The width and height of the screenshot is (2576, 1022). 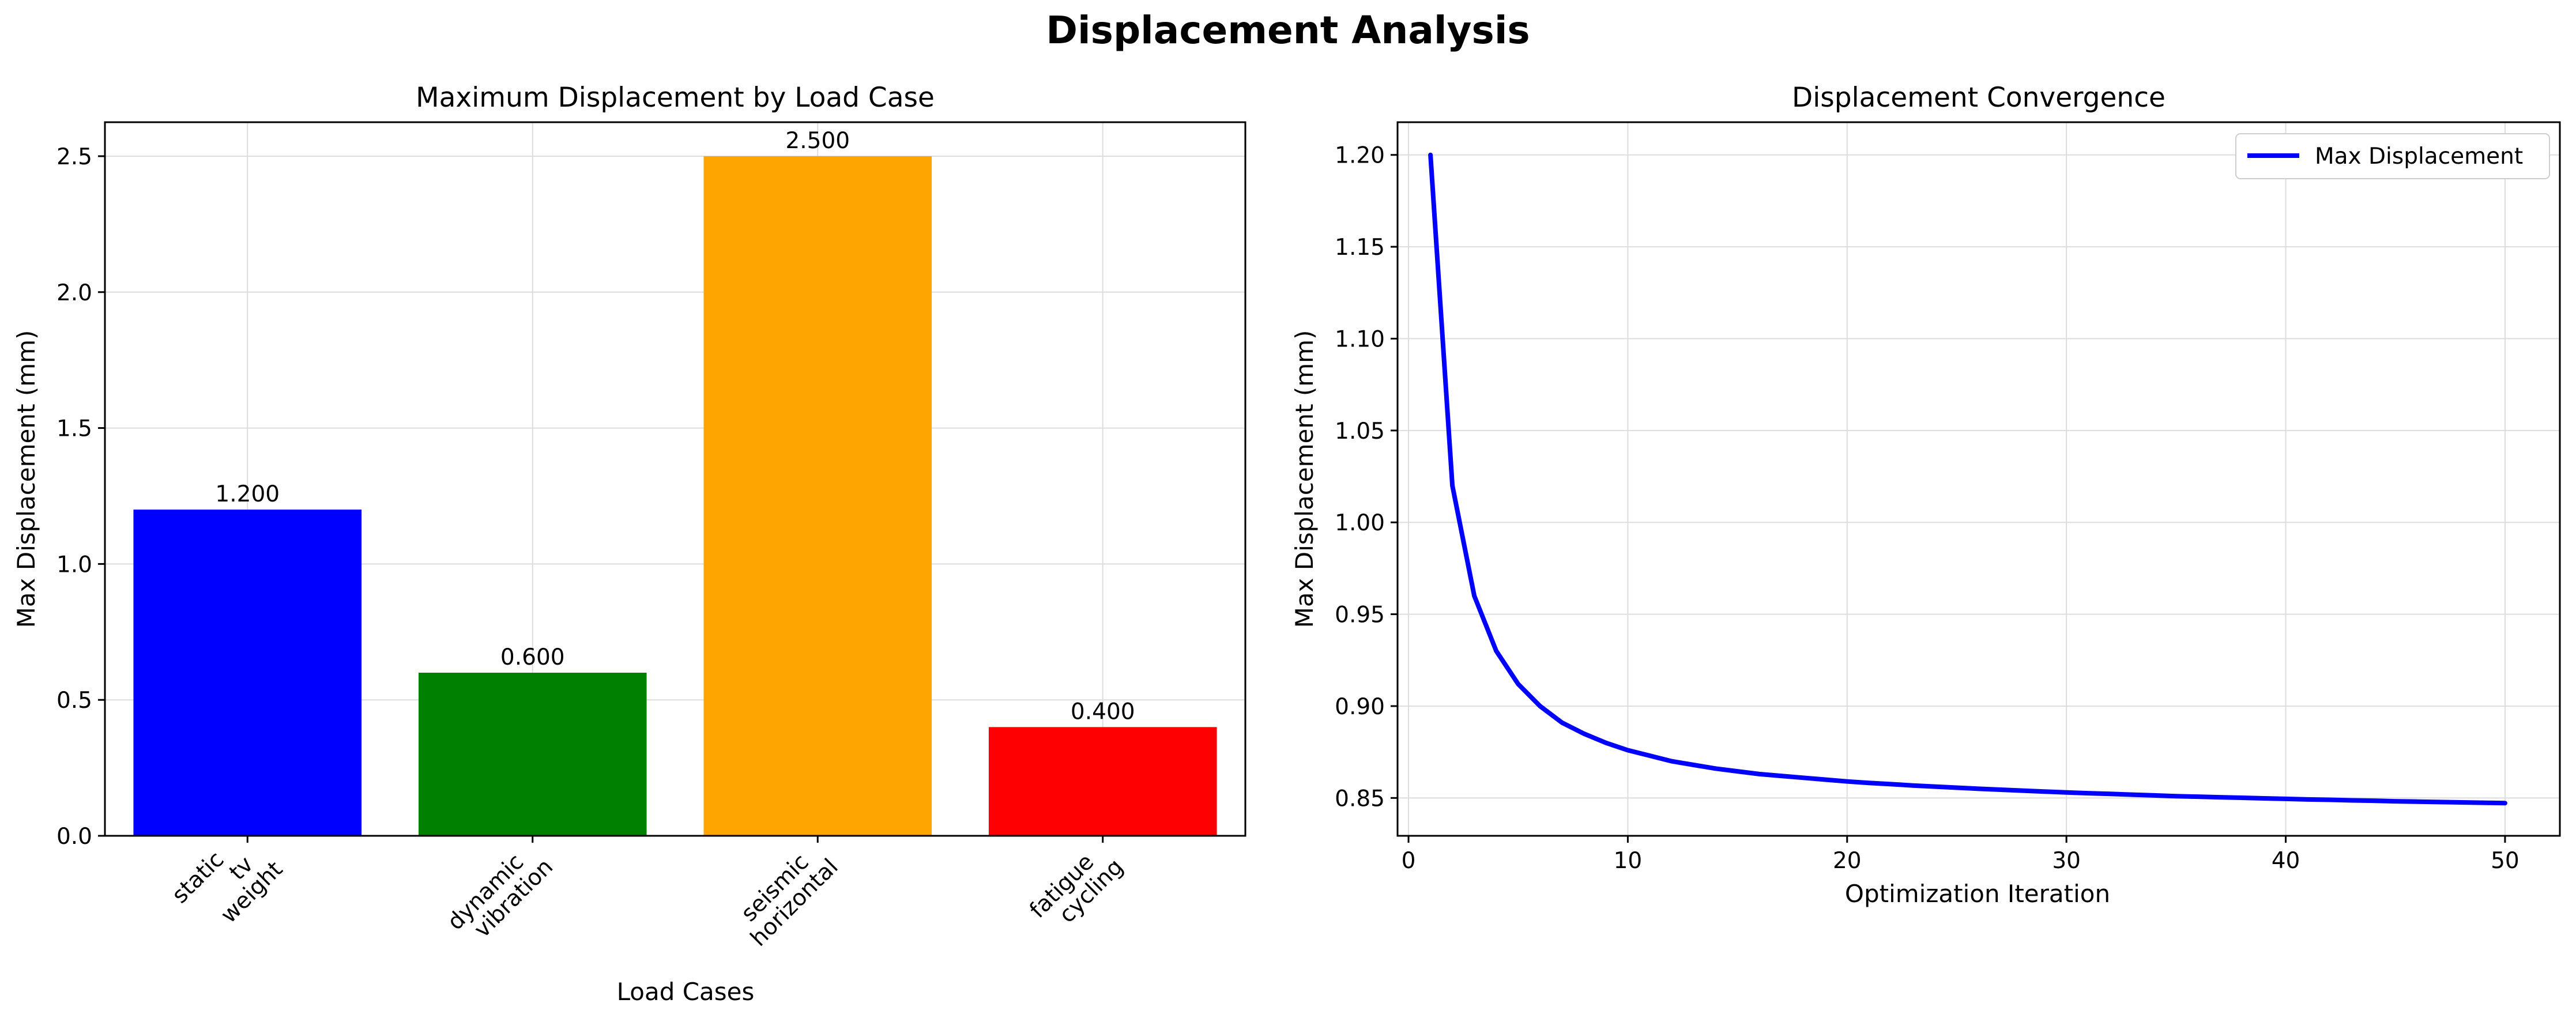 I want to click on bar-chart-y-tick-label: 0.5, so click(x=74, y=701).